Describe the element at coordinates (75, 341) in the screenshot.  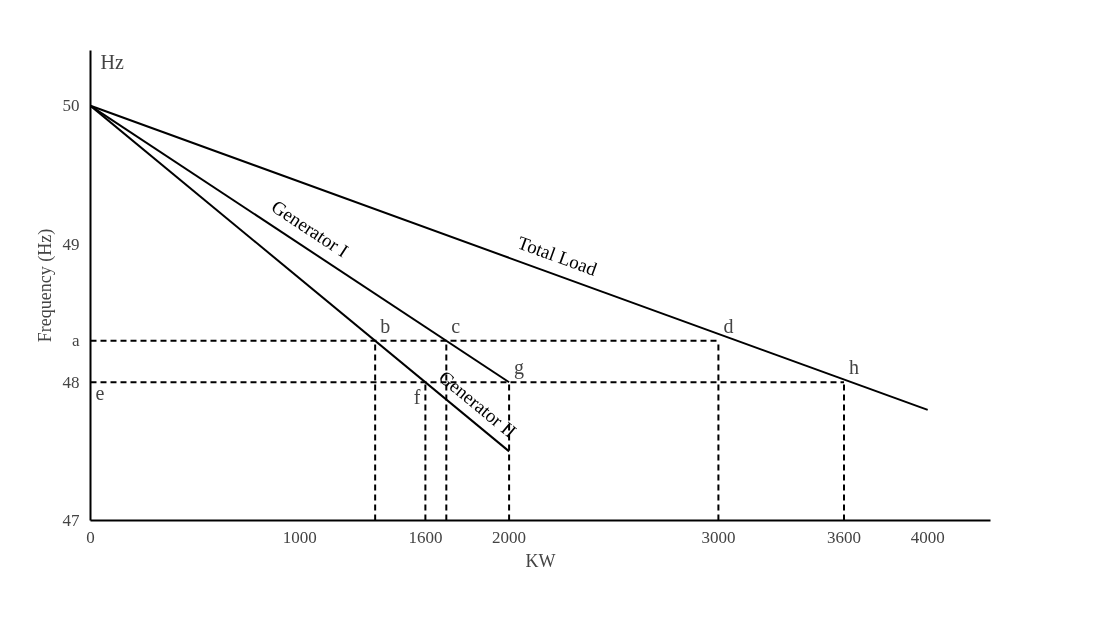
I see `y-tick-label: a` at that location.